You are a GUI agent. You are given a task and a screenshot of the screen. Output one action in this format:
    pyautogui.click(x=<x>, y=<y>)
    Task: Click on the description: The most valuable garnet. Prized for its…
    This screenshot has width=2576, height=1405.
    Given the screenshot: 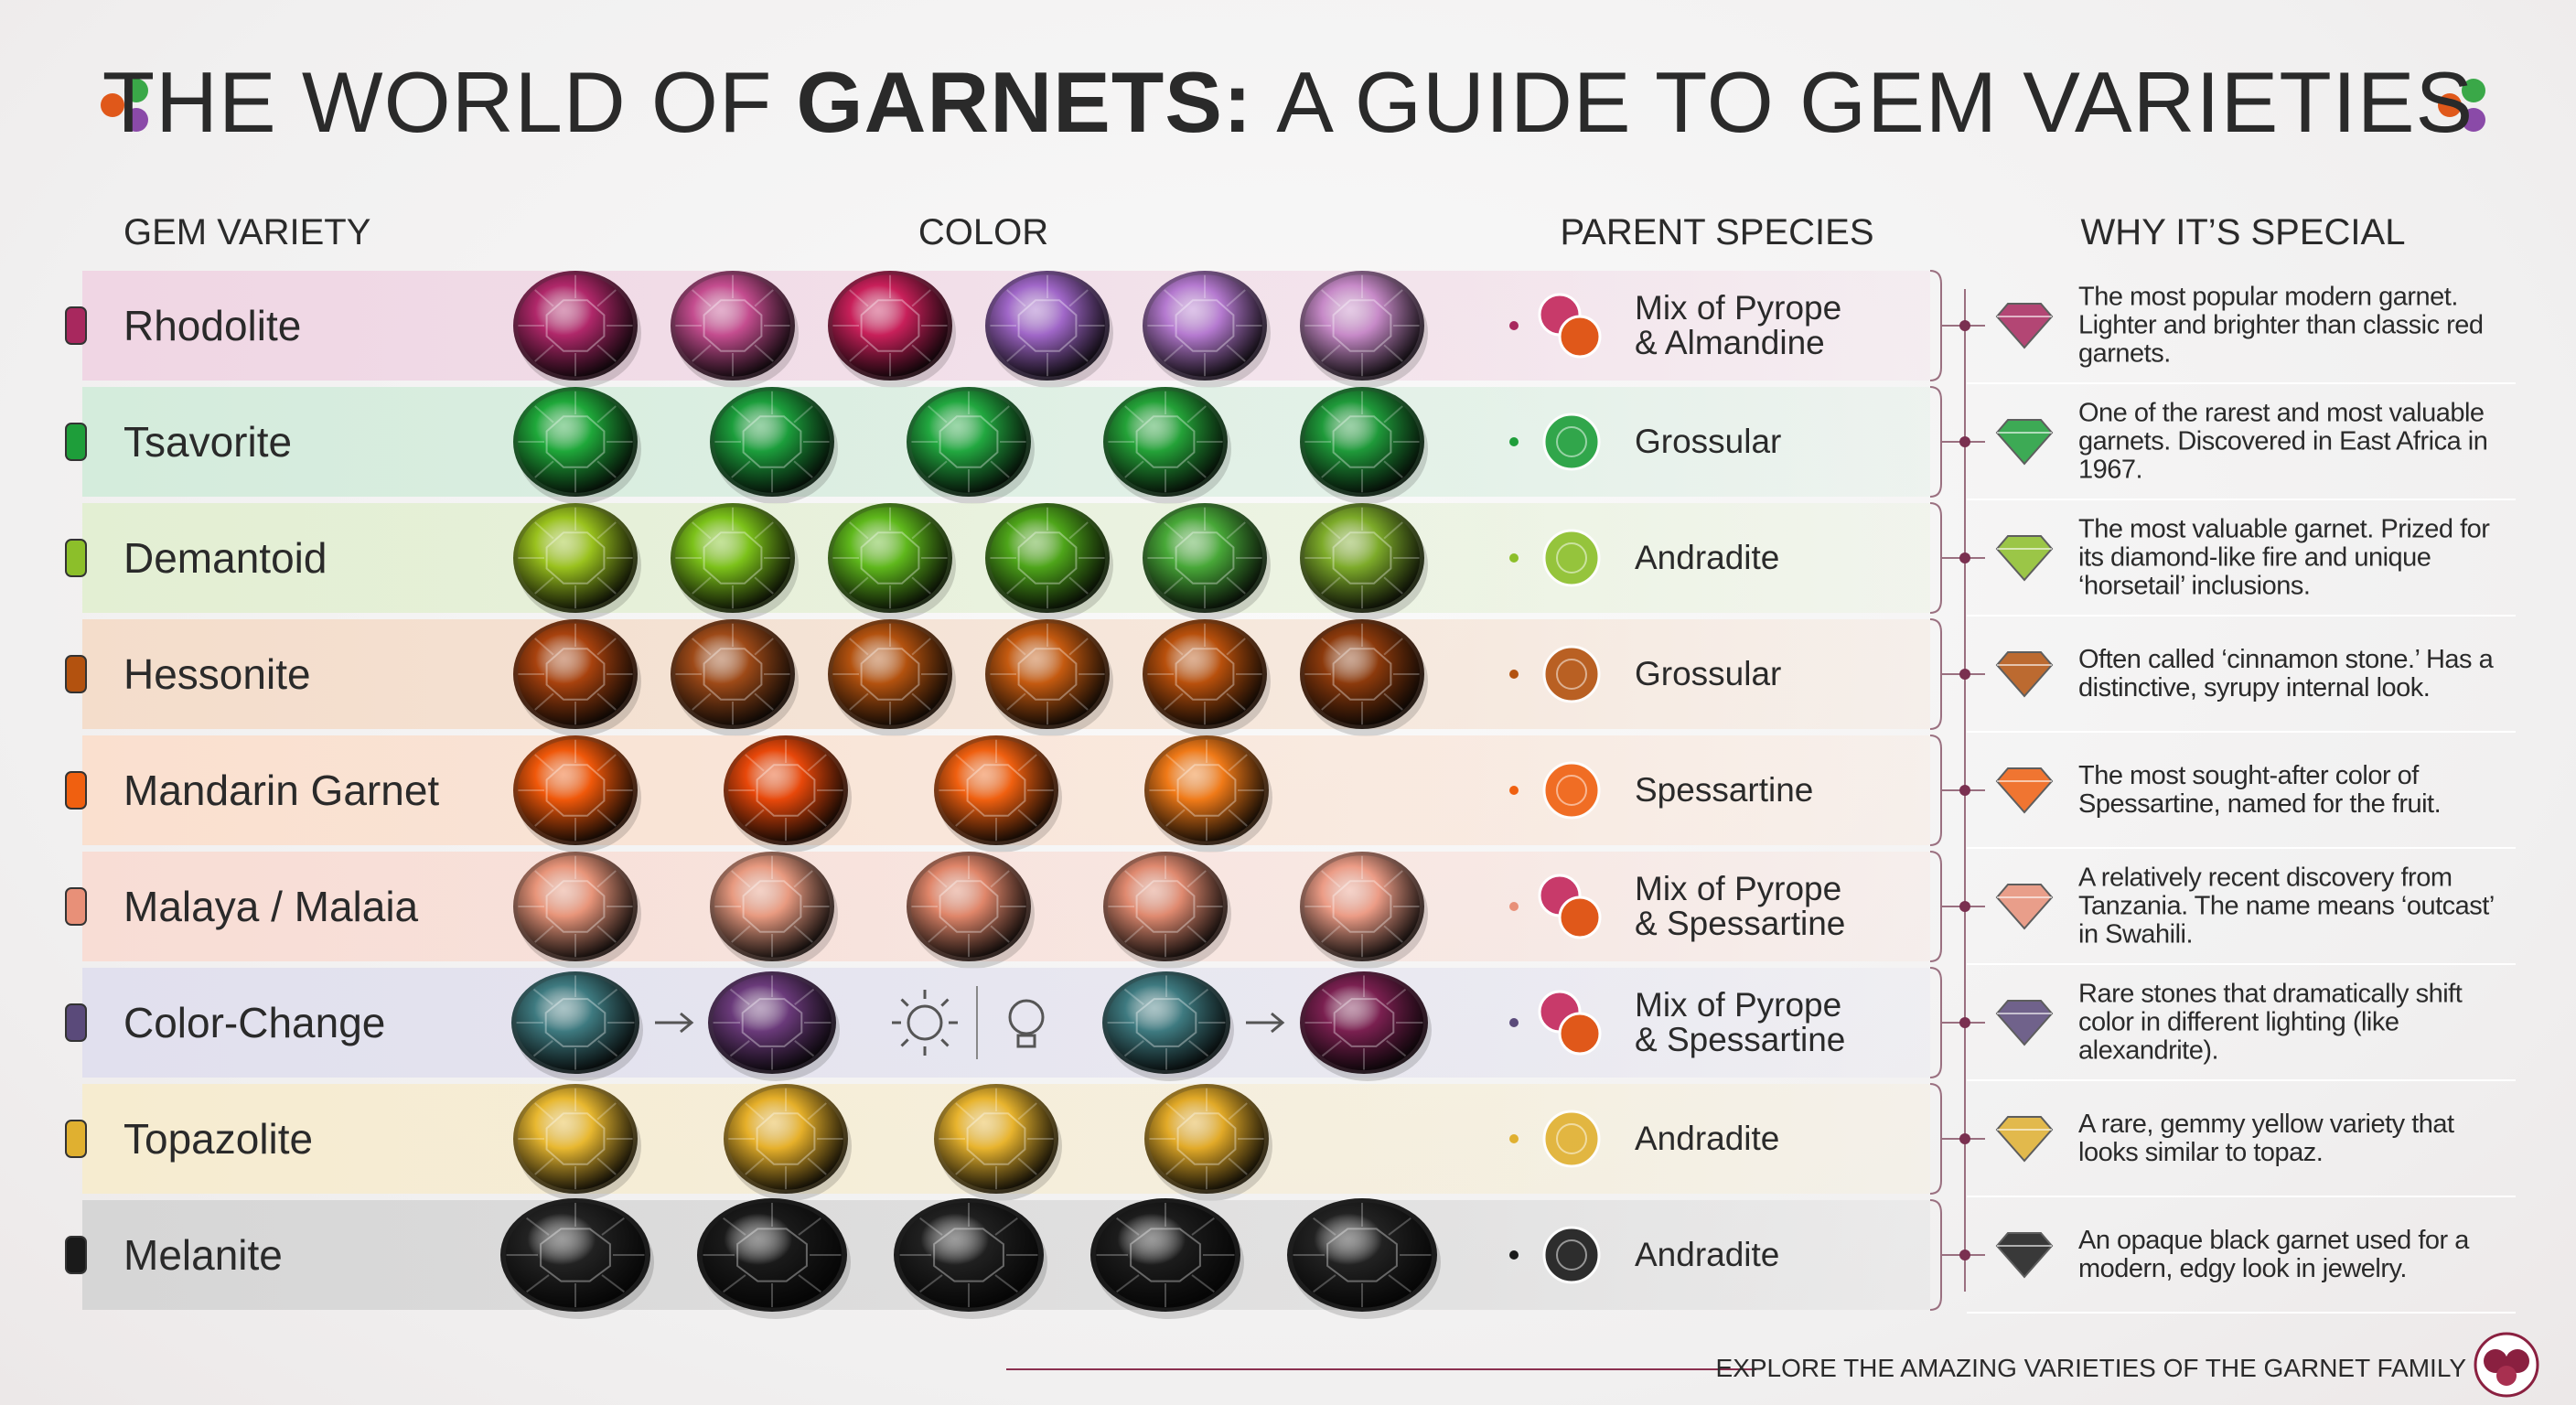 What is the action you would take?
    pyautogui.click(x=2284, y=557)
    